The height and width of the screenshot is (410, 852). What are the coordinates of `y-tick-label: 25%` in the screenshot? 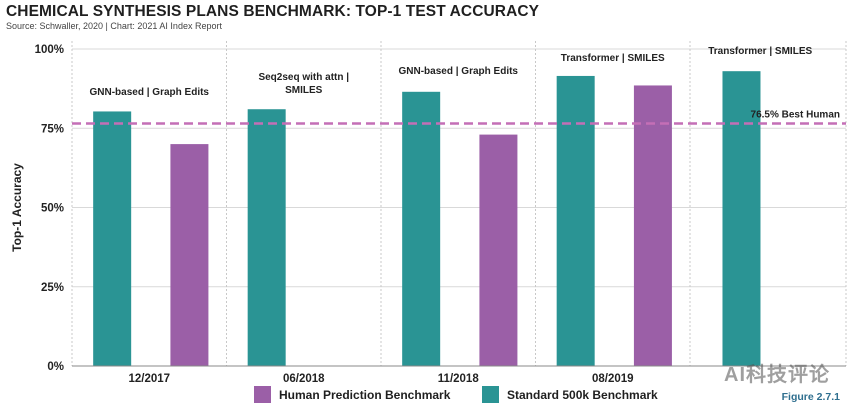 It's located at (52, 288).